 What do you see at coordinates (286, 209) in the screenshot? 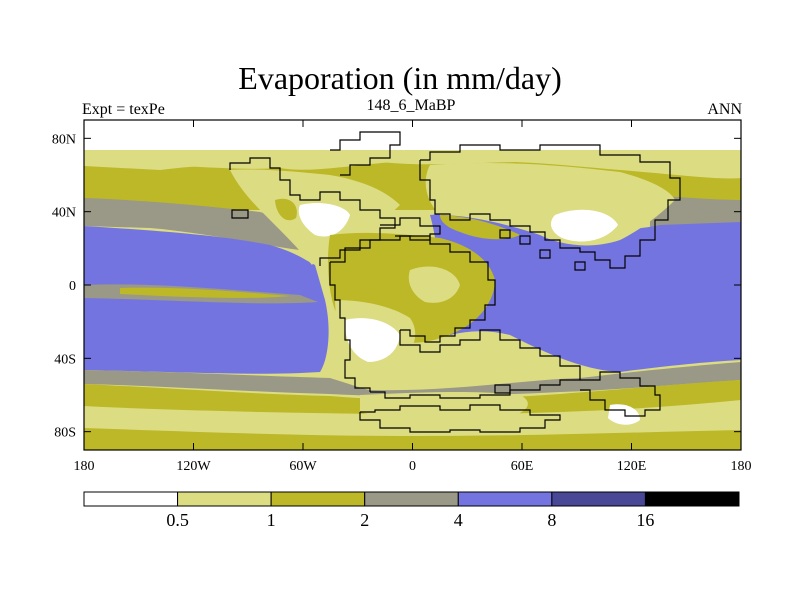
I see `north-america-olive` at bounding box center [286, 209].